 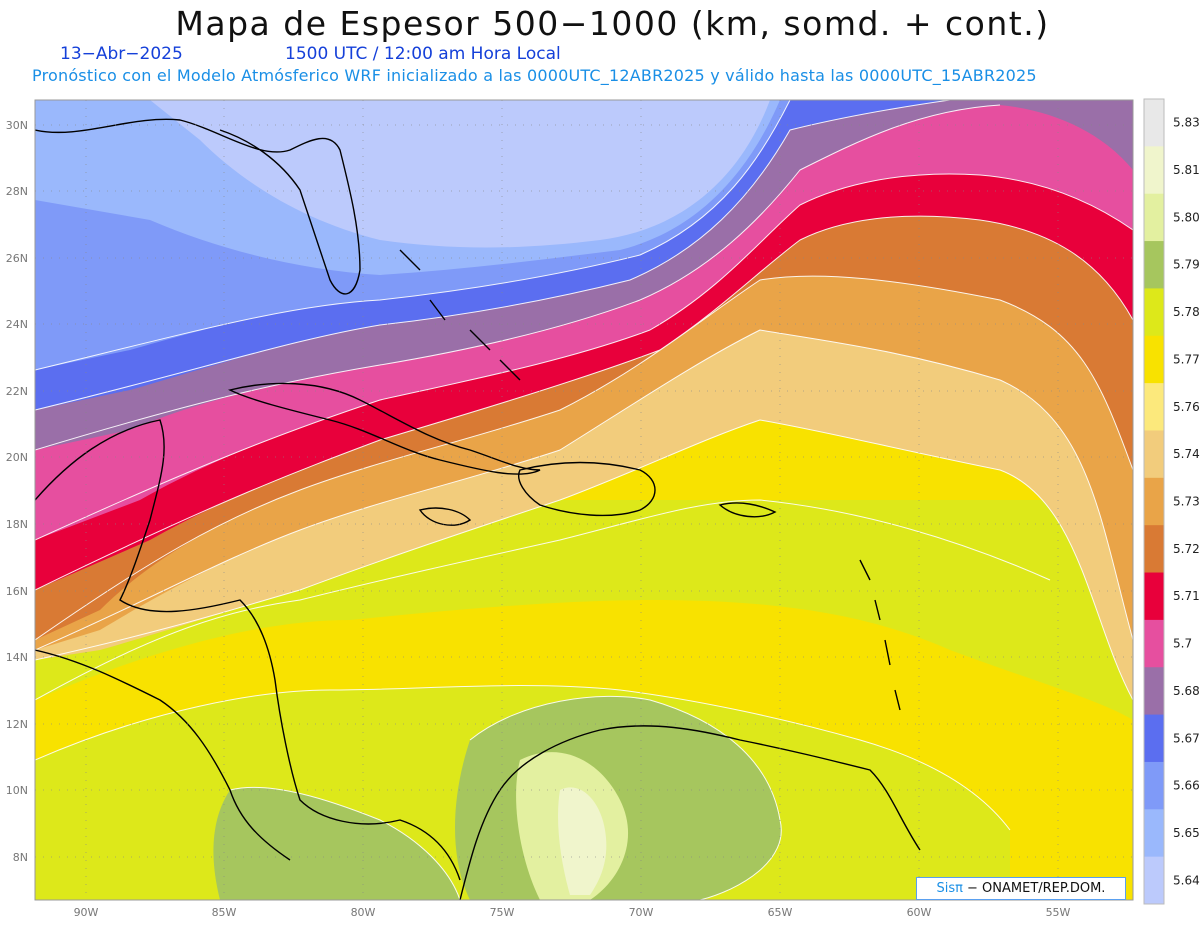 I want to click on lon-label: 65W, so click(x=780, y=912).